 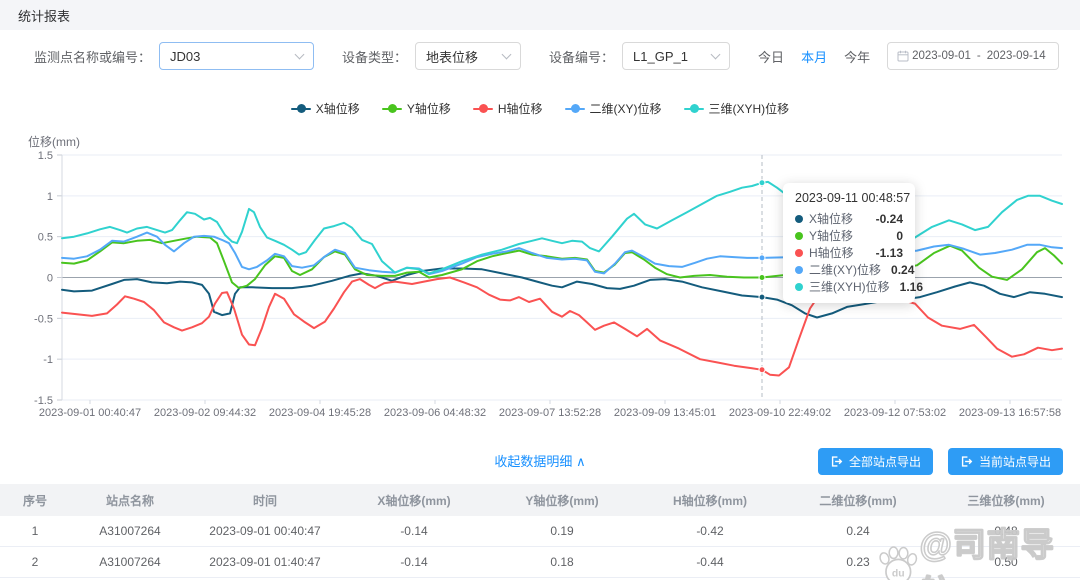 I want to click on monitor-point-value: JD03, so click(x=185, y=56).